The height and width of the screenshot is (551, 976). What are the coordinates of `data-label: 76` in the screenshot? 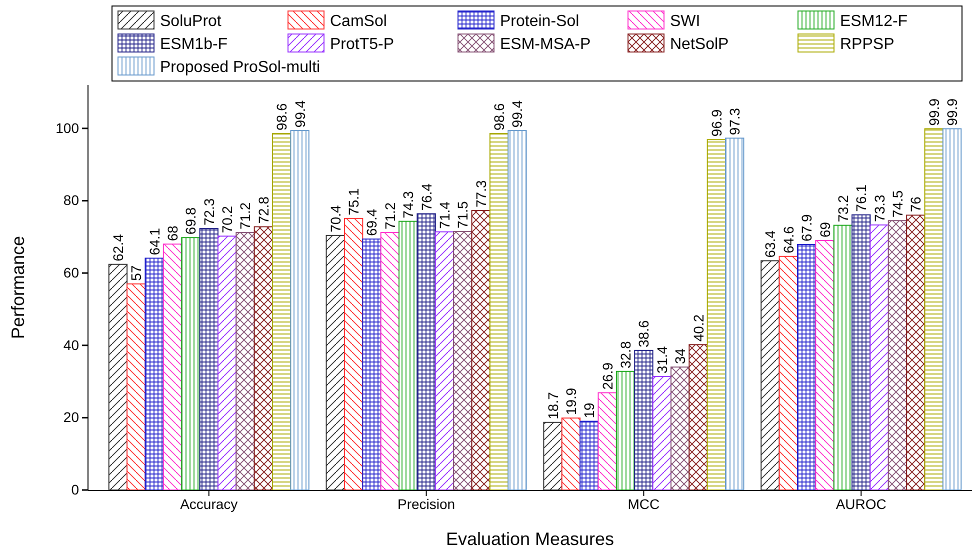 It's located at (916, 204).